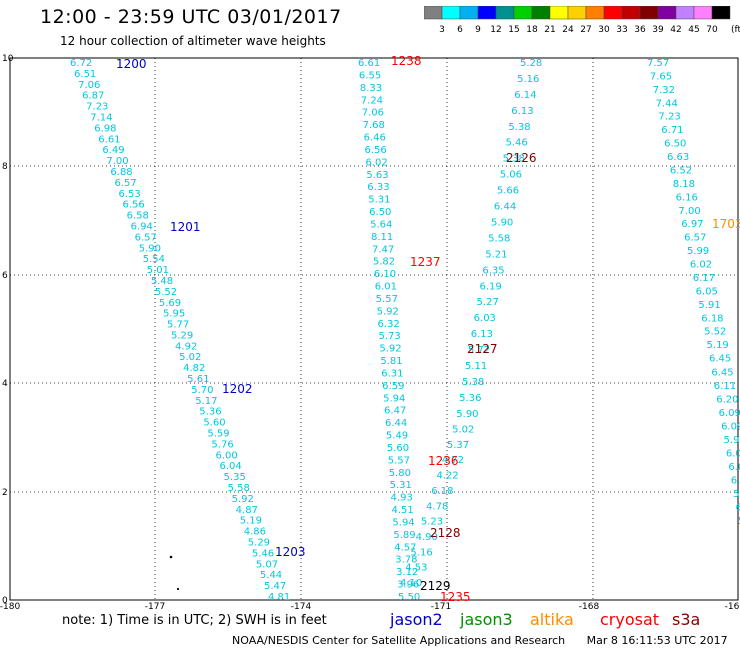 This screenshot has width=740, height=650. Describe the element at coordinates (425, 262) in the screenshot. I see `pass-time-label: 1237` at that location.